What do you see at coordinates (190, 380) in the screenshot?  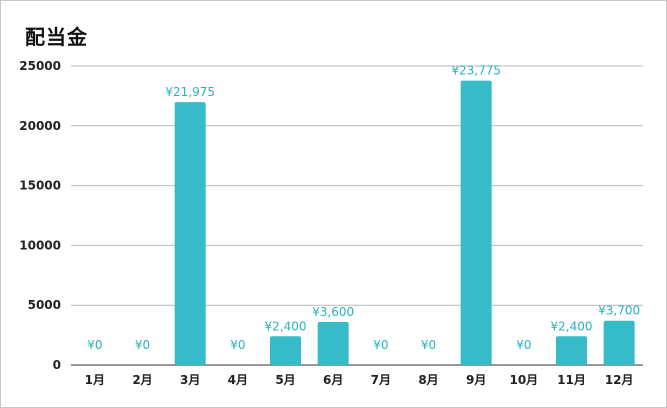 I see `x-tick-label: 3月` at bounding box center [190, 380].